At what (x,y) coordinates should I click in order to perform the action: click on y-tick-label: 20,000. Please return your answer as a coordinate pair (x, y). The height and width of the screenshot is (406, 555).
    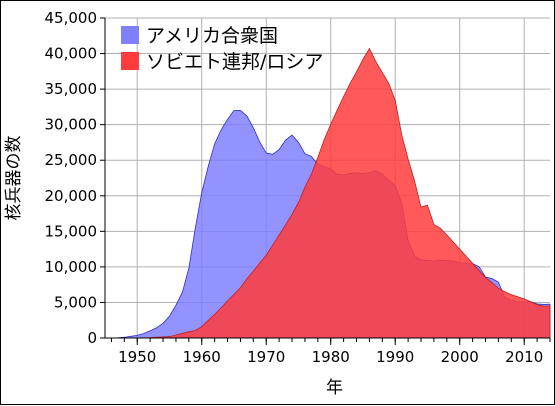
    Looking at the image, I should click on (71, 196).